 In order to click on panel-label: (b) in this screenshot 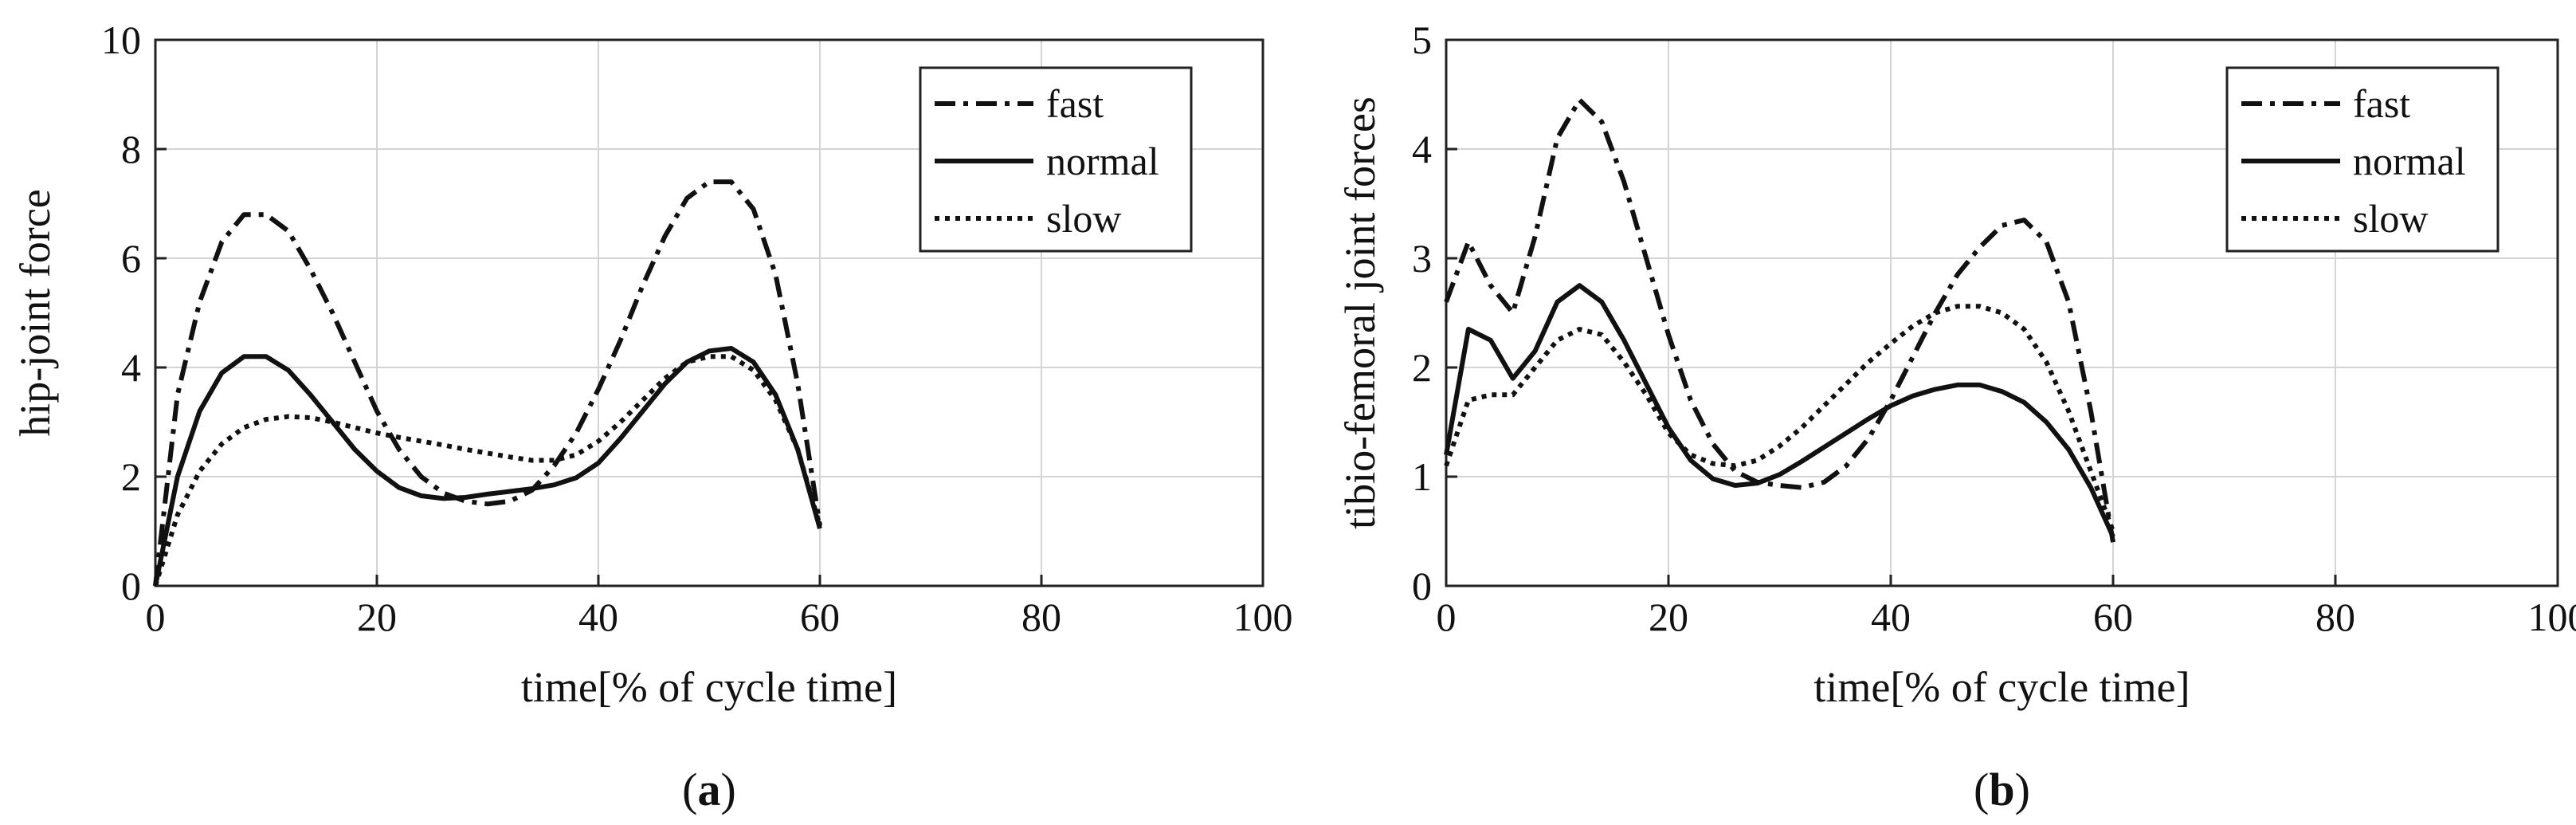, I will do `click(2002, 789)`.